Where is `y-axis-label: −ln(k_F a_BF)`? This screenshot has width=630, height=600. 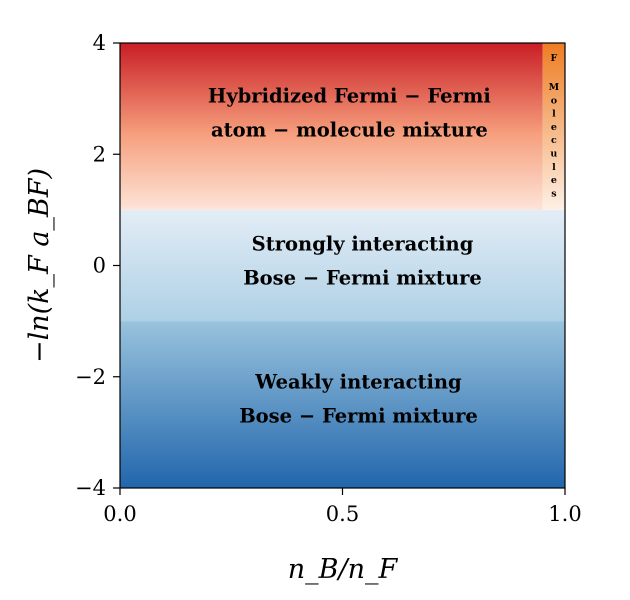 y-axis-label: −ln(k_F a_BF) is located at coordinates (39, 265).